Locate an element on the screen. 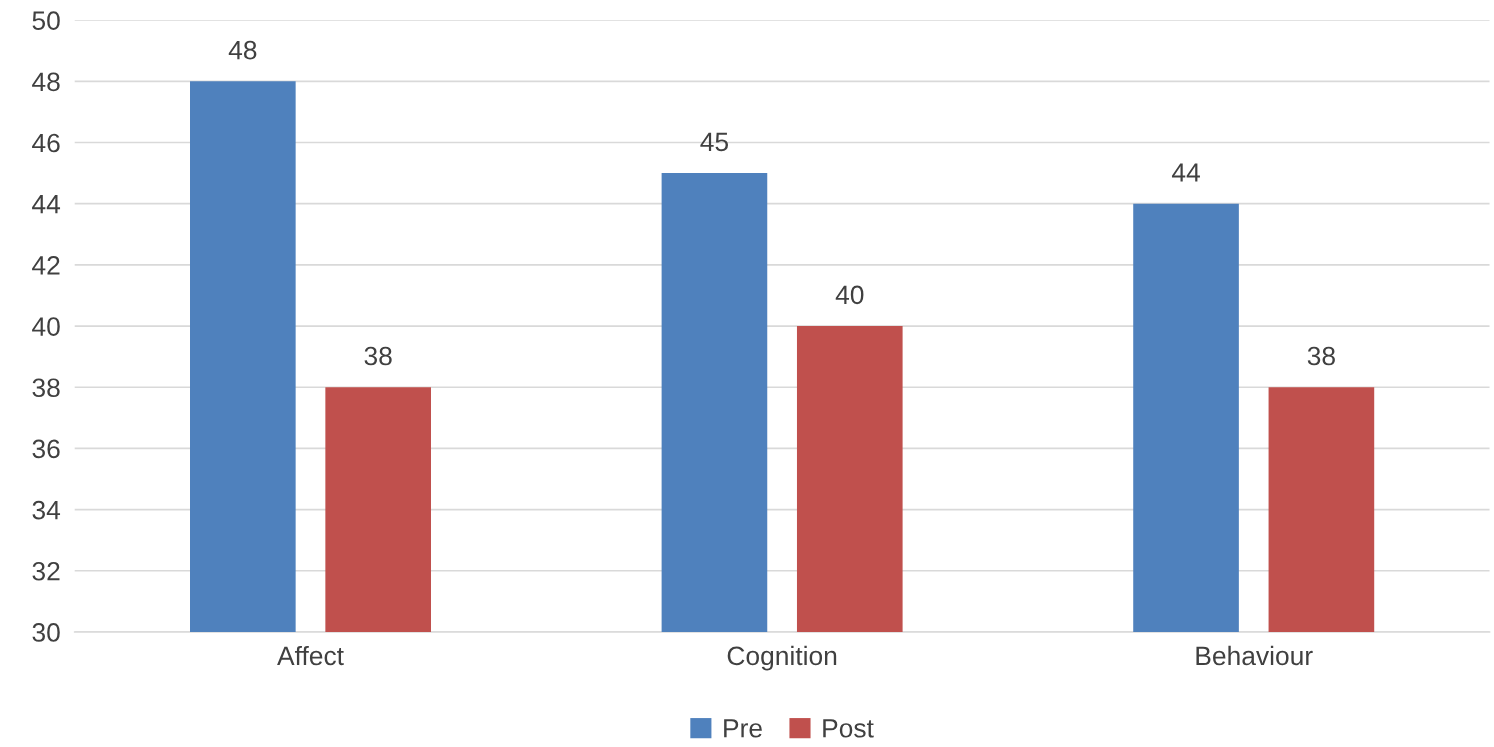 This screenshot has width=1494, height=747. data-label: 48 is located at coordinates (242, 50).